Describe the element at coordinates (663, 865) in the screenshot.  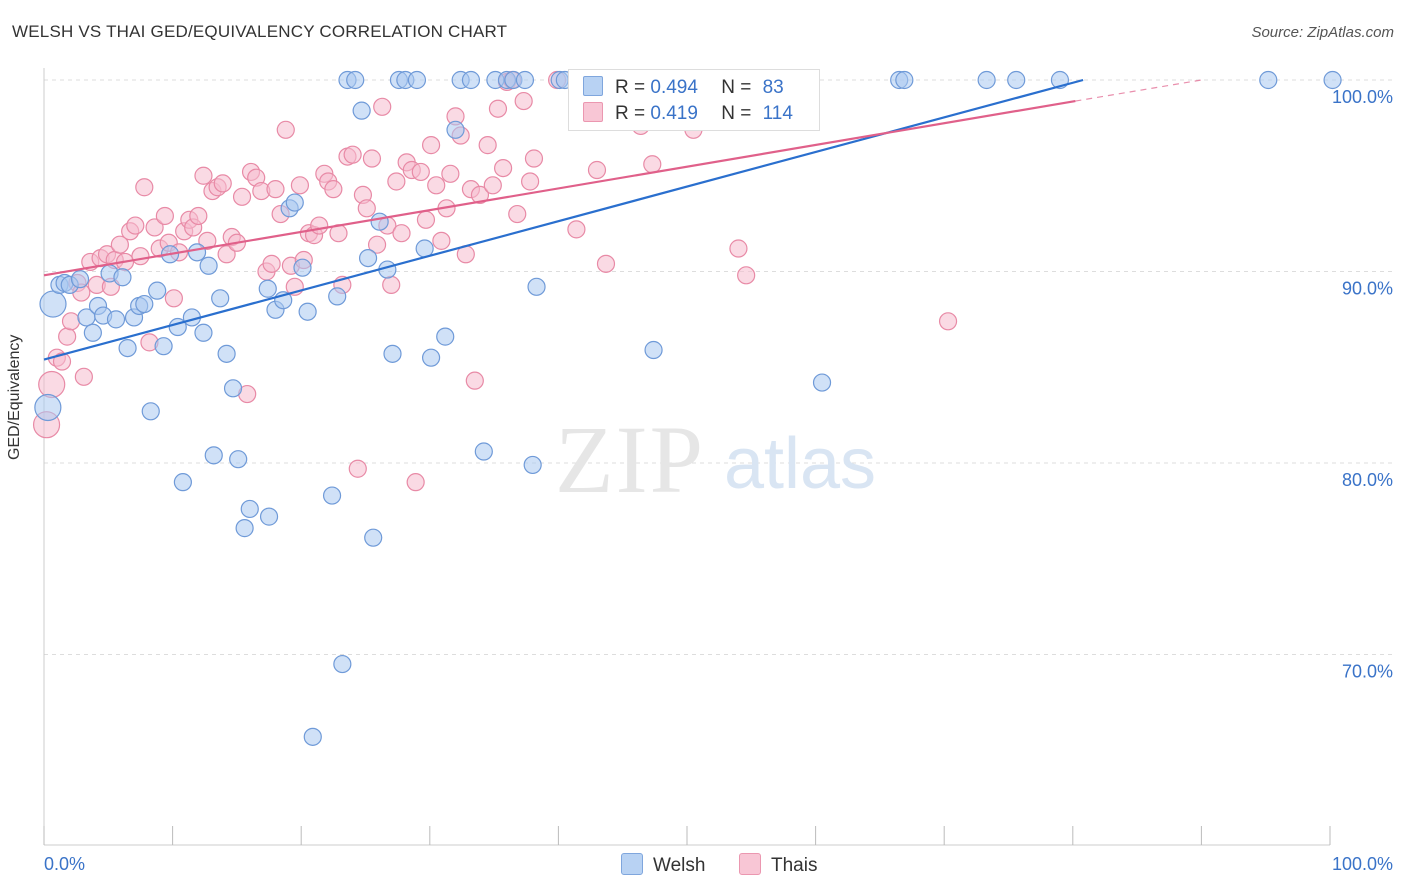
I see `bottom-legend-welsh: Welsh` at that location.